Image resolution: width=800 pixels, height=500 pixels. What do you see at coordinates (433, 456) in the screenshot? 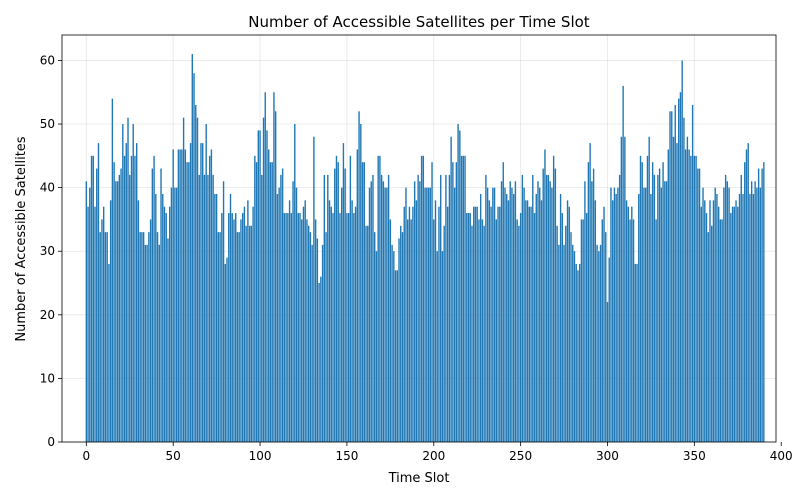
I see `x-tick-label: 200` at bounding box center [433, 456].